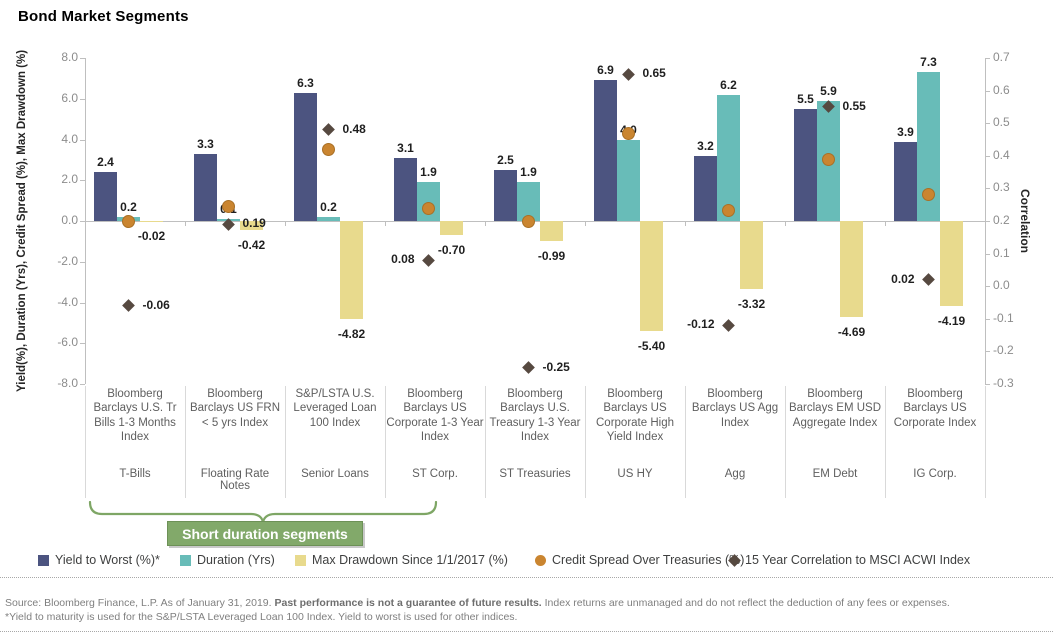 The image size is (1053, 637). Describe the element at coordinates (69, 220) in the screenshot. I see `y-left-tick-label: 0.0` at that location.